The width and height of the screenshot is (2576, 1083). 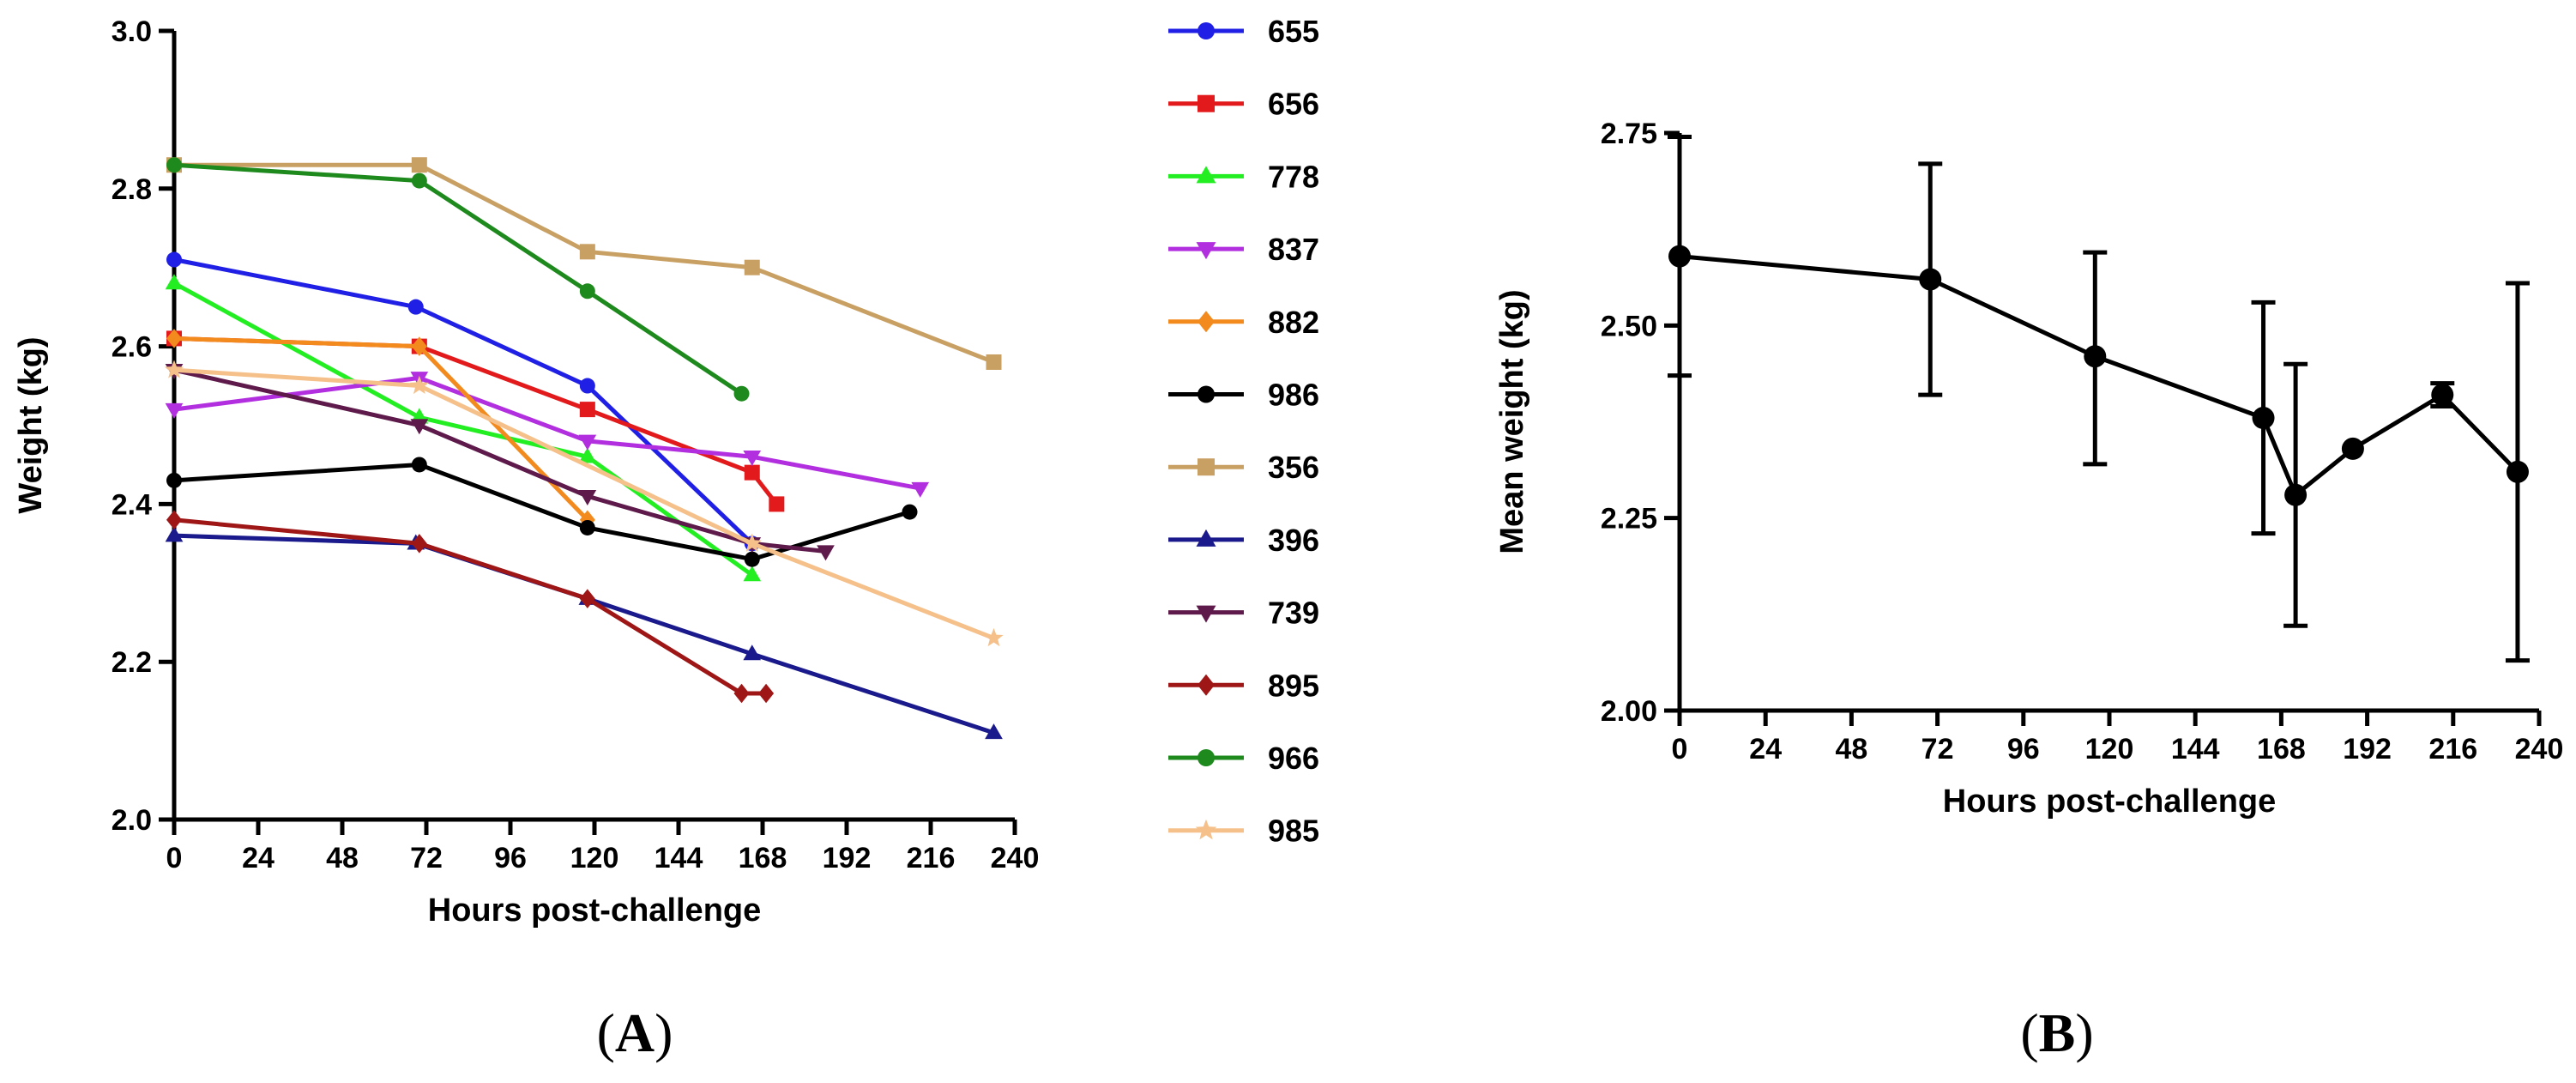 I want to click on panel-a-letter: A, so click(x=635, y=1032).